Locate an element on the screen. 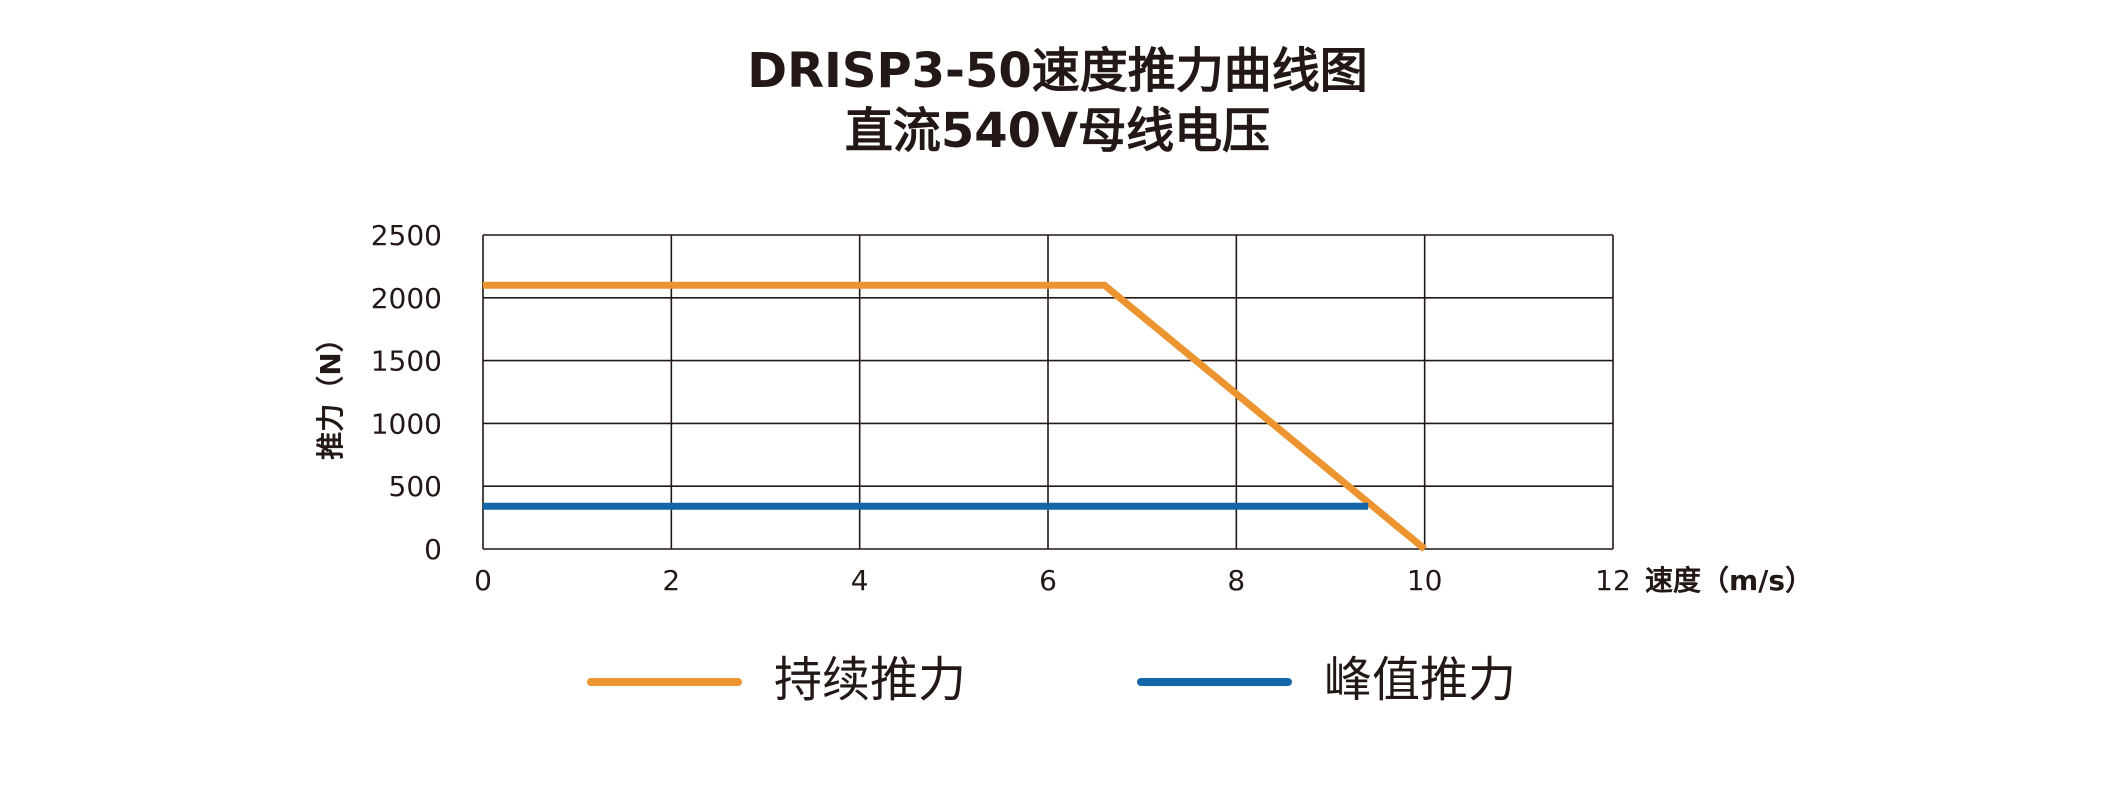  series-line-continuous-thrust is located at coordinates (955, 416).